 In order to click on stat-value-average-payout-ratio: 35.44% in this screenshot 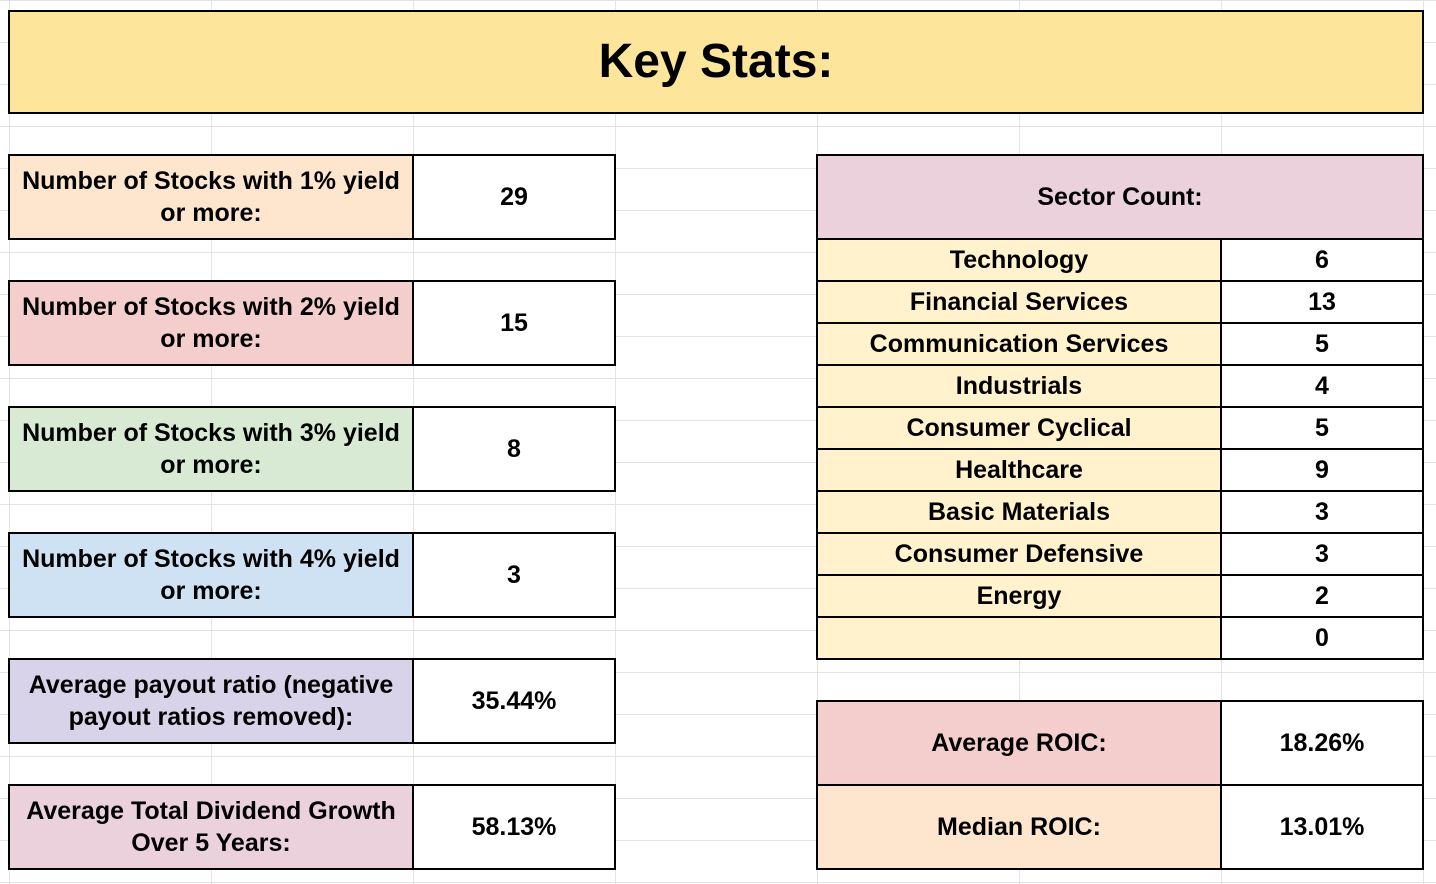, I will do `click(514, 701)`.